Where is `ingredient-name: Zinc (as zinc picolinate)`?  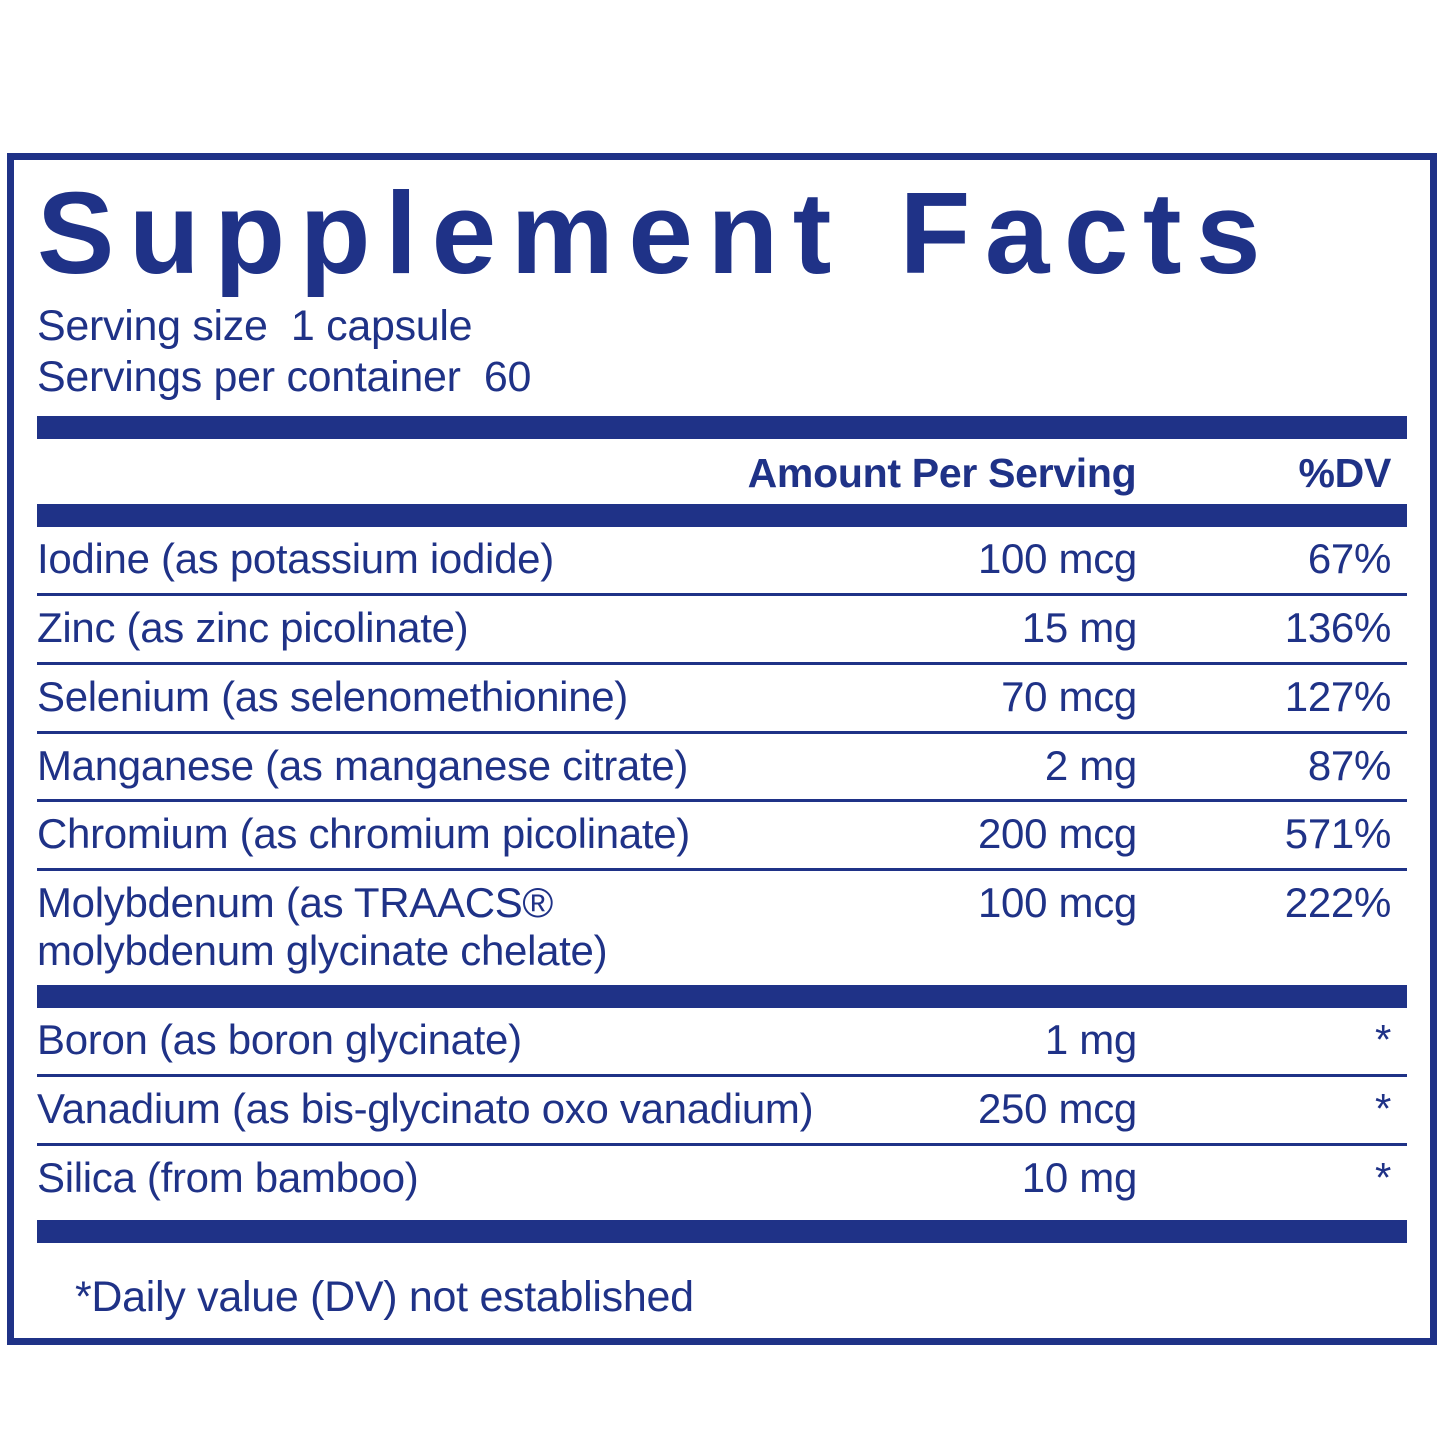 ingredient-name: Zinc (as zinc picolinate) is located at coordinates (253, 627).